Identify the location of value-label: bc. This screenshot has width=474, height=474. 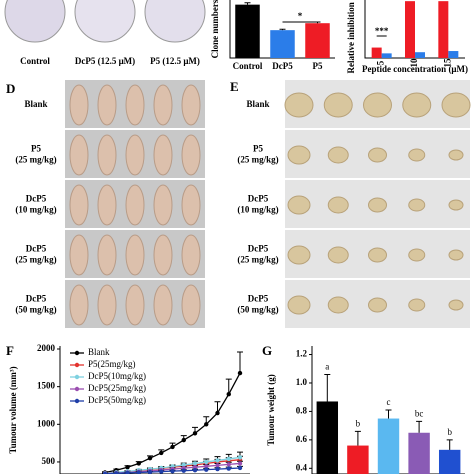
(419, 413).